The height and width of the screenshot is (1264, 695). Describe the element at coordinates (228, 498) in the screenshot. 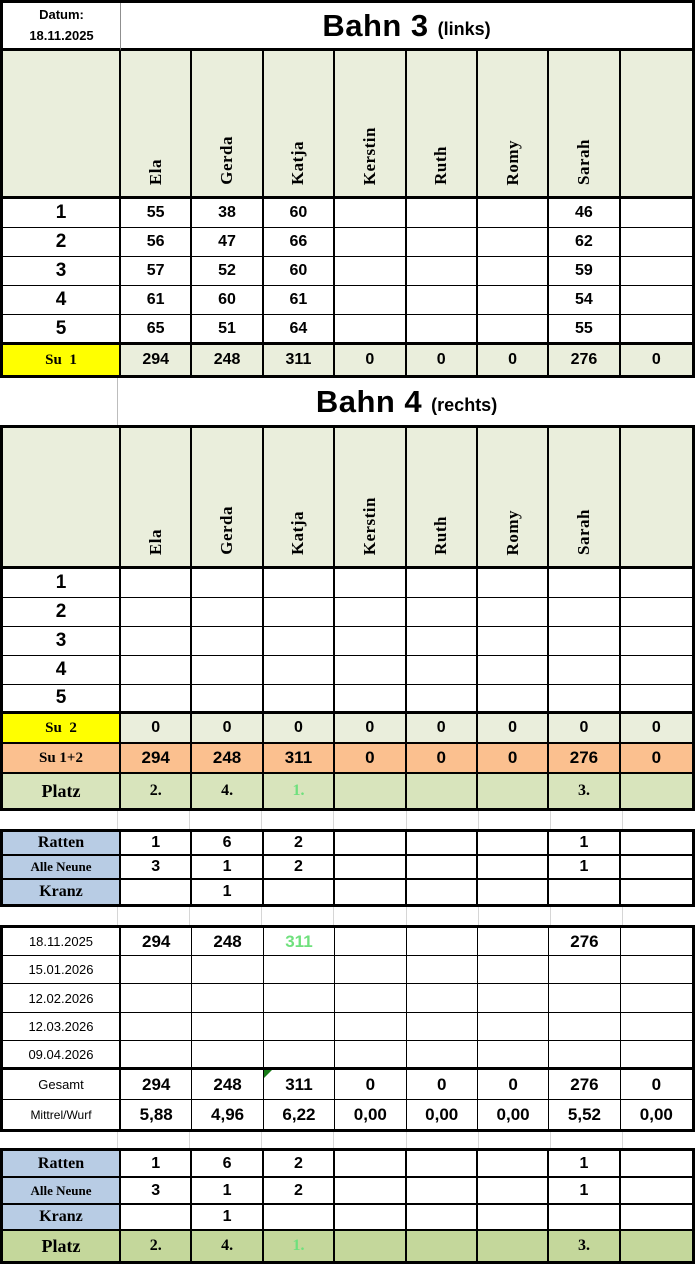

I see `player-header-cell: Gerda` at that location.